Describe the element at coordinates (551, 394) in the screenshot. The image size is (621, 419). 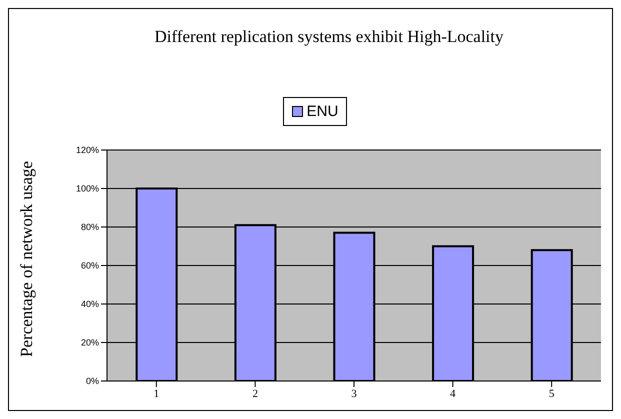
I see `x-tick-label: 5` at that location.